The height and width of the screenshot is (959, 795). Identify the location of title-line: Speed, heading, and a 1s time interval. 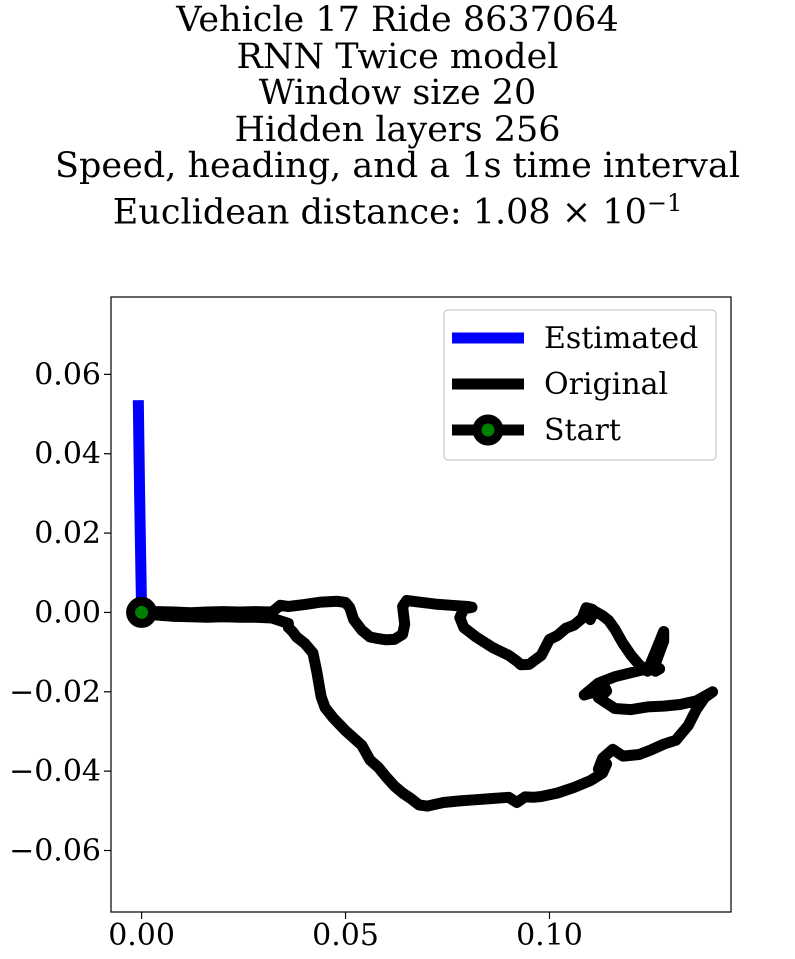
(397, 166).